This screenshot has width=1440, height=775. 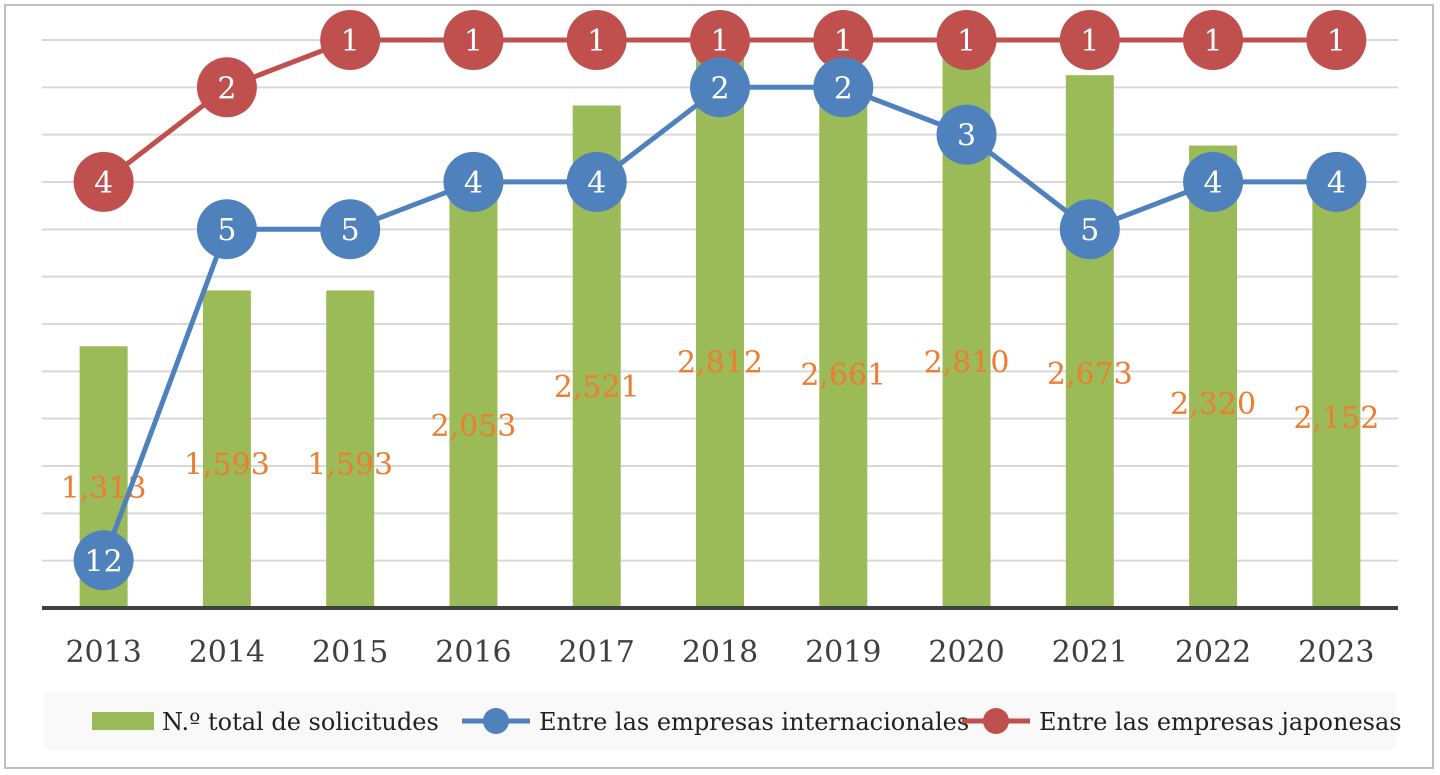 I want to click on international-marker-2022, so click(x=1213, y=181).